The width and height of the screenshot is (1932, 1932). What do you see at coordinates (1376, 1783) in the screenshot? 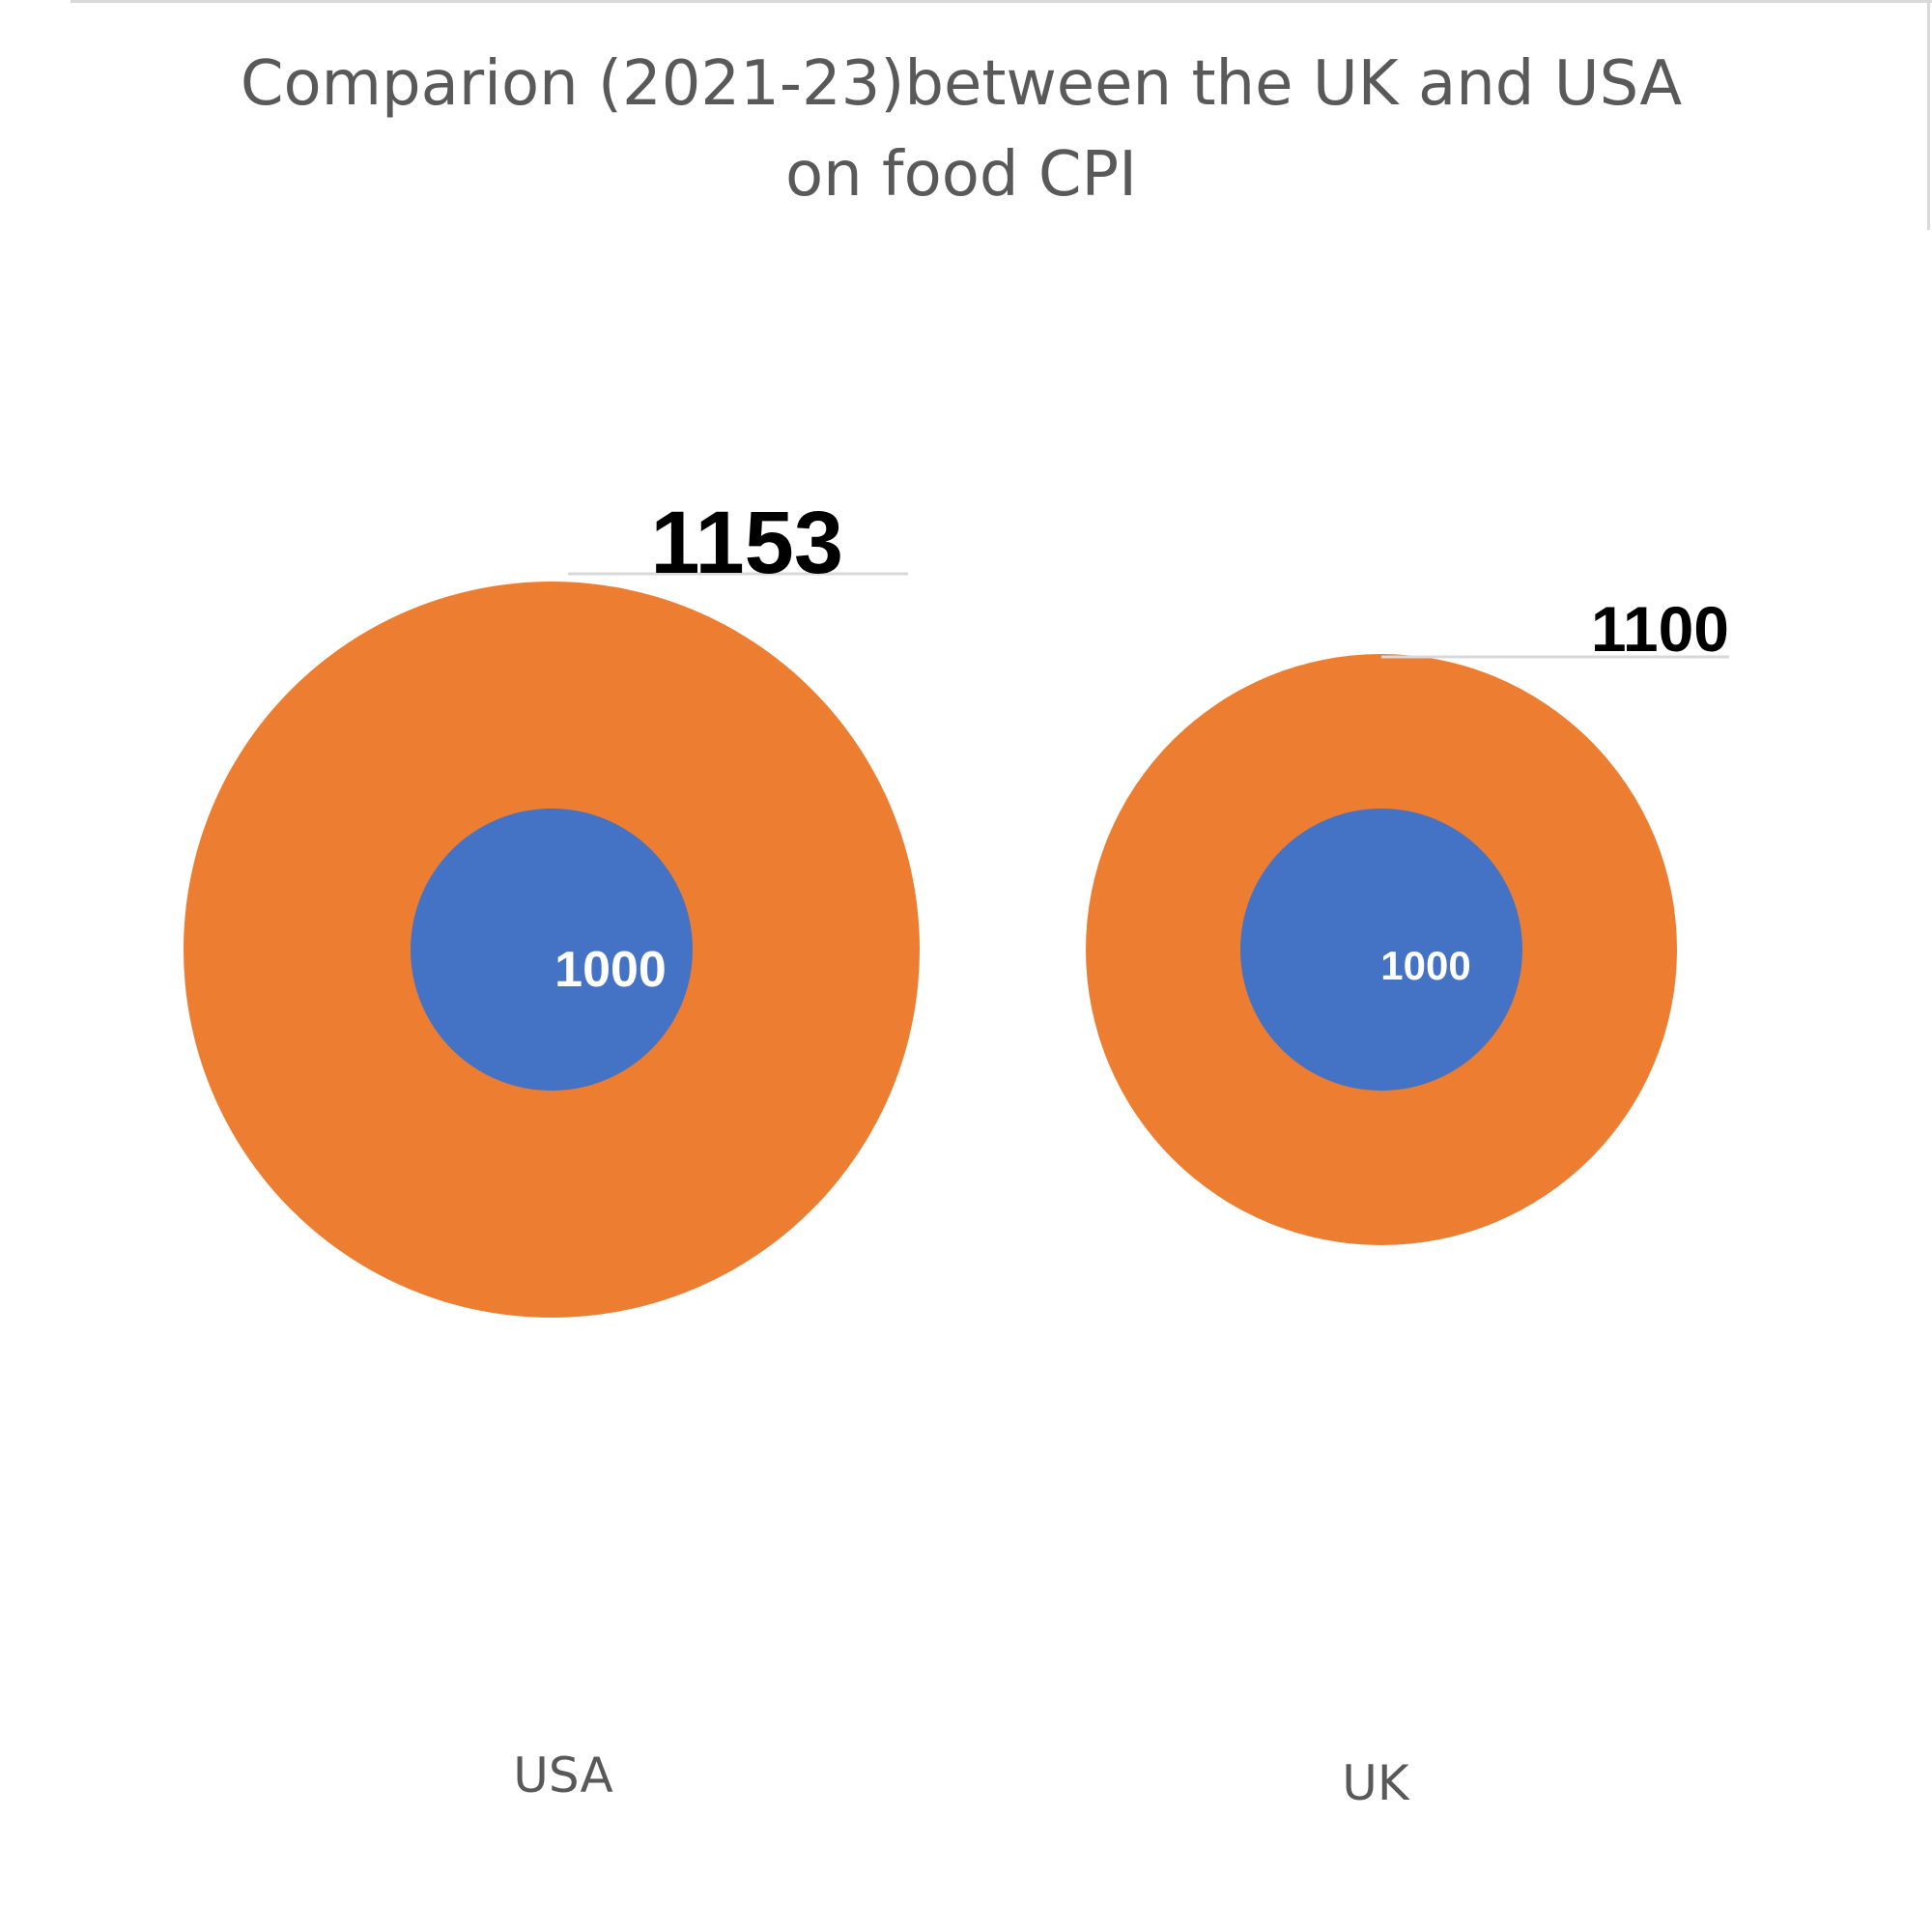
I see `category-label-uk: UK` at bounding box center [1376, 1783].